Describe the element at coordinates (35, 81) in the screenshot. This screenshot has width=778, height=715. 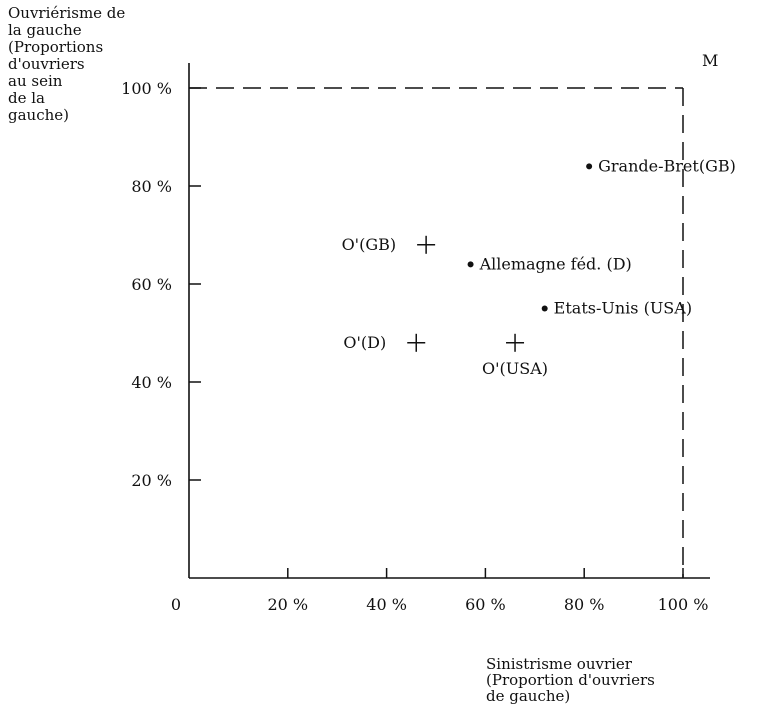
I see `y-axis-title-line: au sein` at that location.